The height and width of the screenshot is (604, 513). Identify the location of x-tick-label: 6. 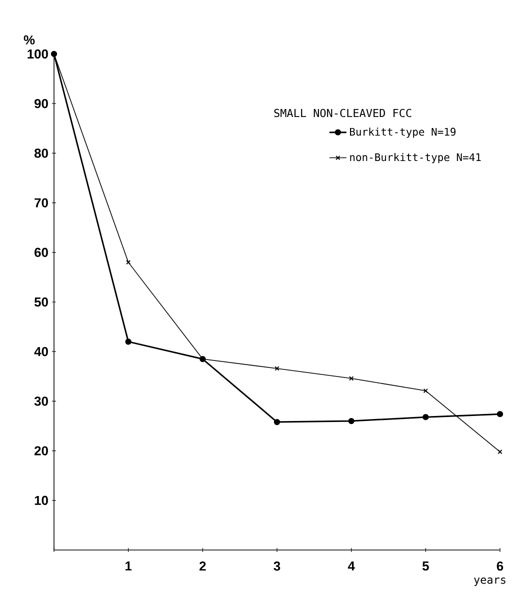
(500, 566).